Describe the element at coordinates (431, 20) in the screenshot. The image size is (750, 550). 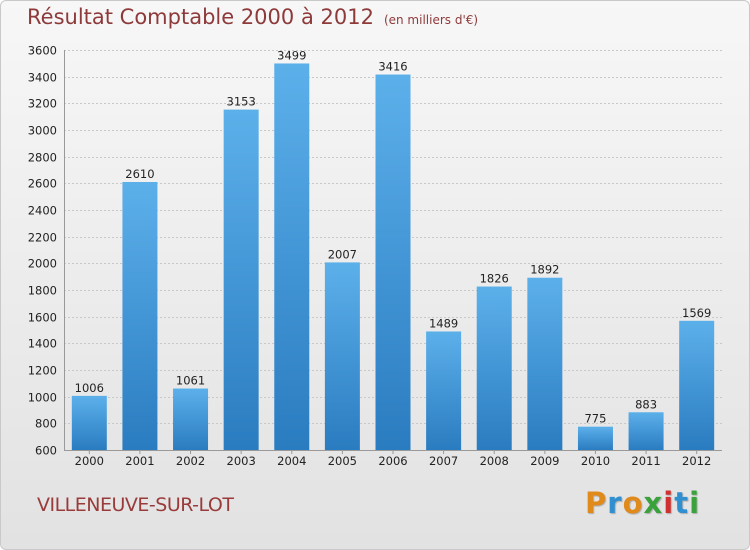
I see `title-unit: (en milliers d'€)` at that location.